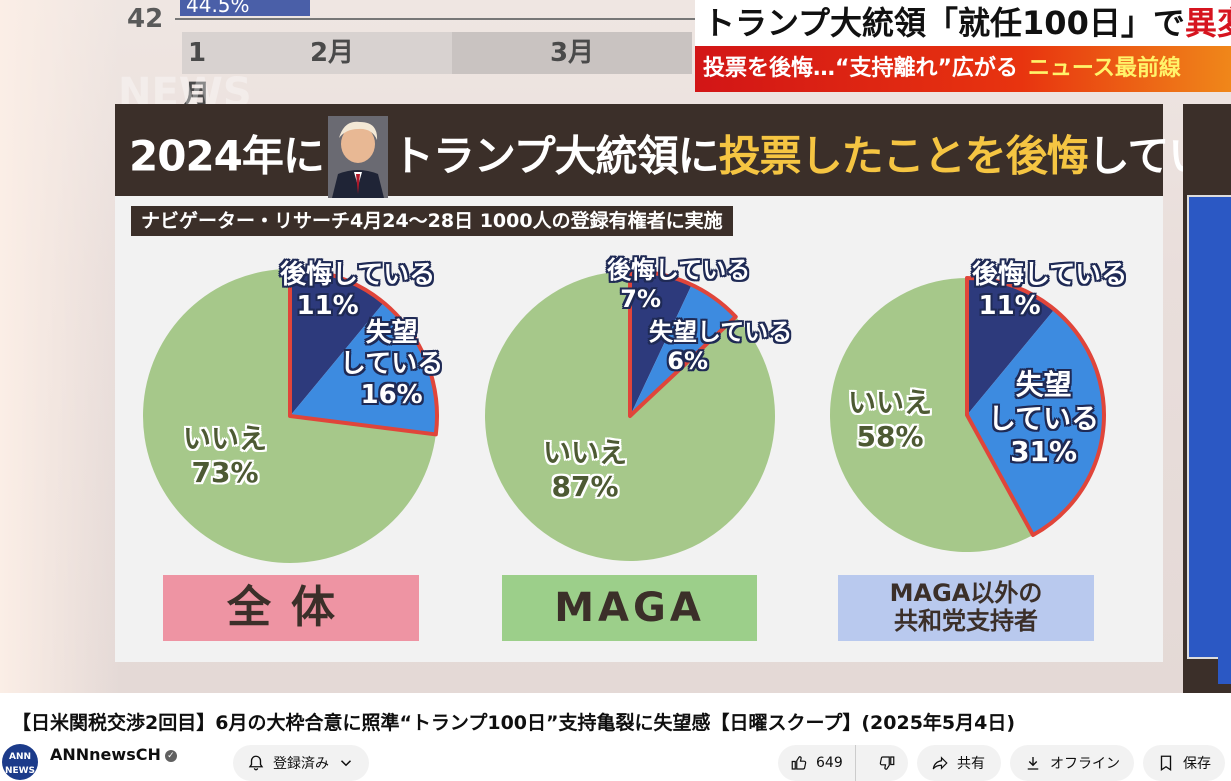 The height and width of the screenshot is (781, 1231). Describe the element at coordinates (358, 275) in the screenshot. I see `pie1-regret-text: 後悔している` at that location.